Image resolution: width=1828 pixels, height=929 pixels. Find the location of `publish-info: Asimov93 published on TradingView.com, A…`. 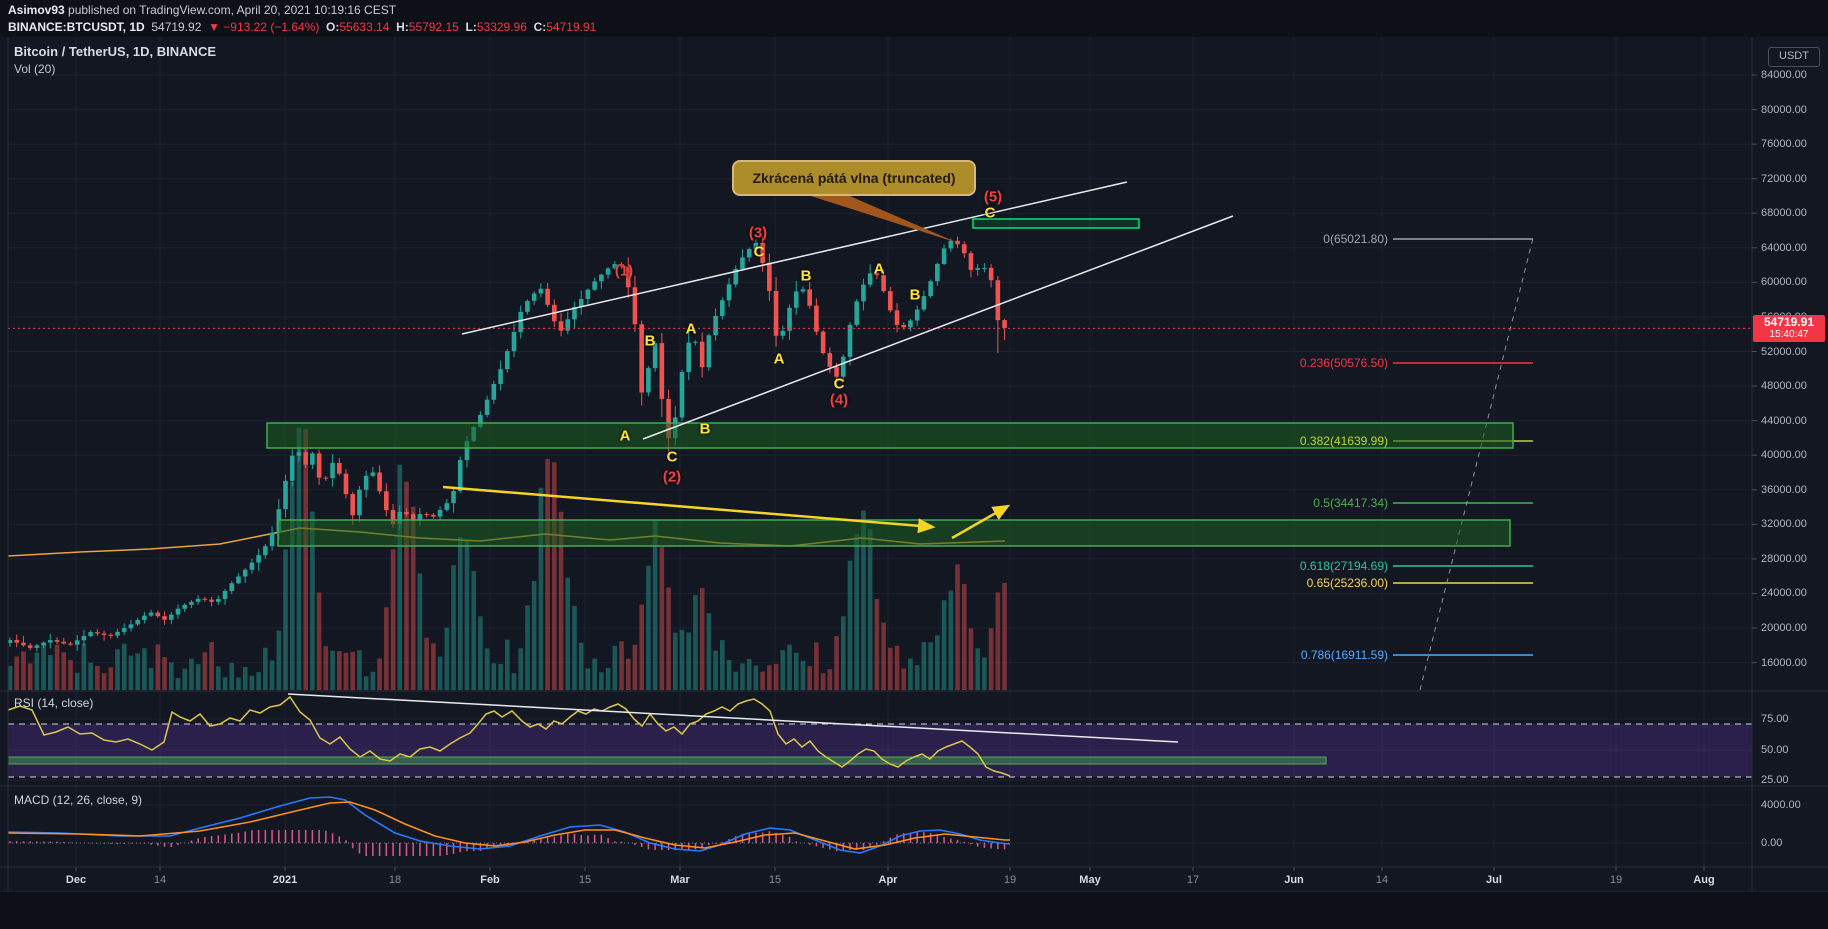

publish-info: Asimov93 published on TradingView.com, A… is located at coordinates (202, 10).